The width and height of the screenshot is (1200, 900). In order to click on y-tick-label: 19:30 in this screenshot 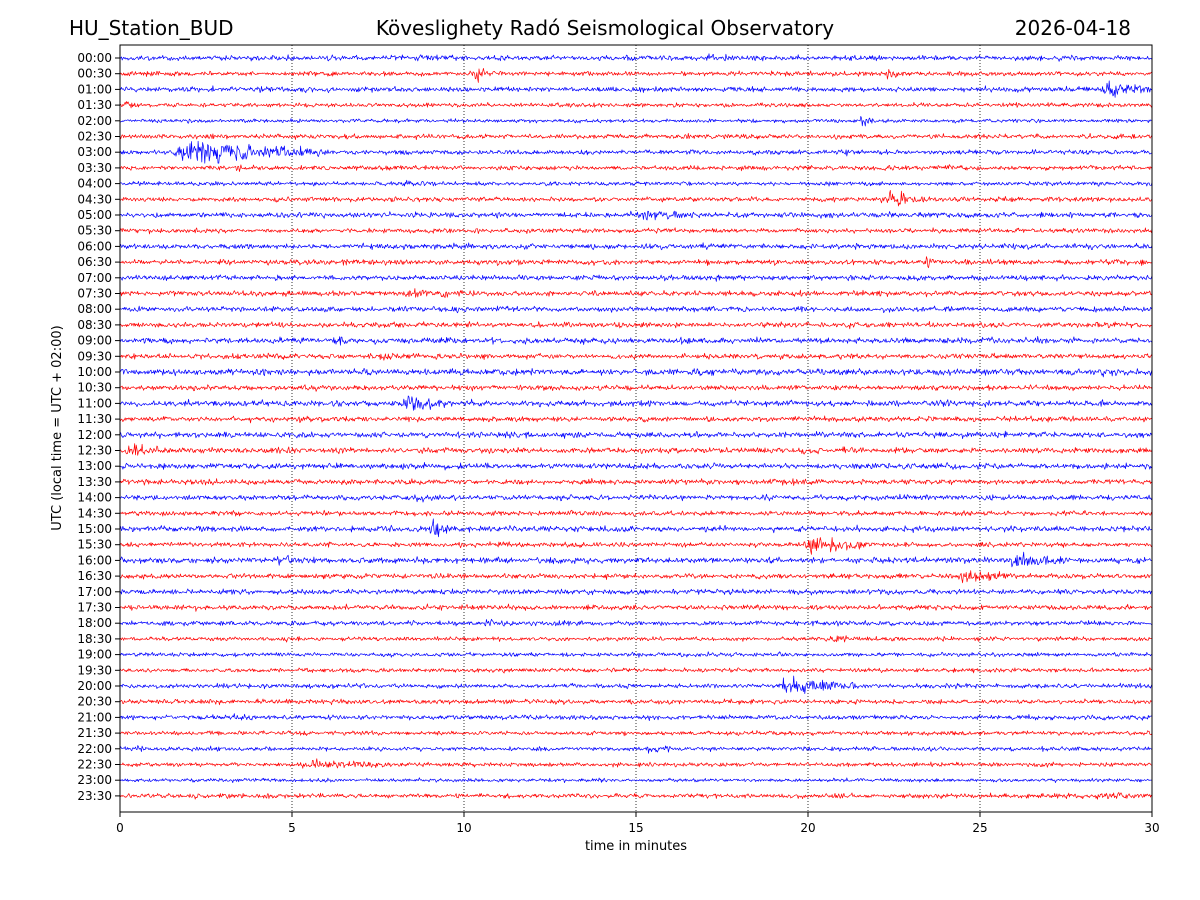, I will do `click(94, 670)`.